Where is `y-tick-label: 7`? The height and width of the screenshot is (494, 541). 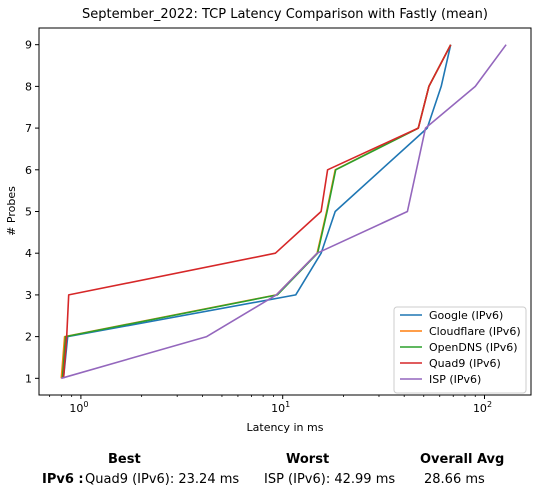
y-tick-label: 7 is located at coordinates (28, 128).